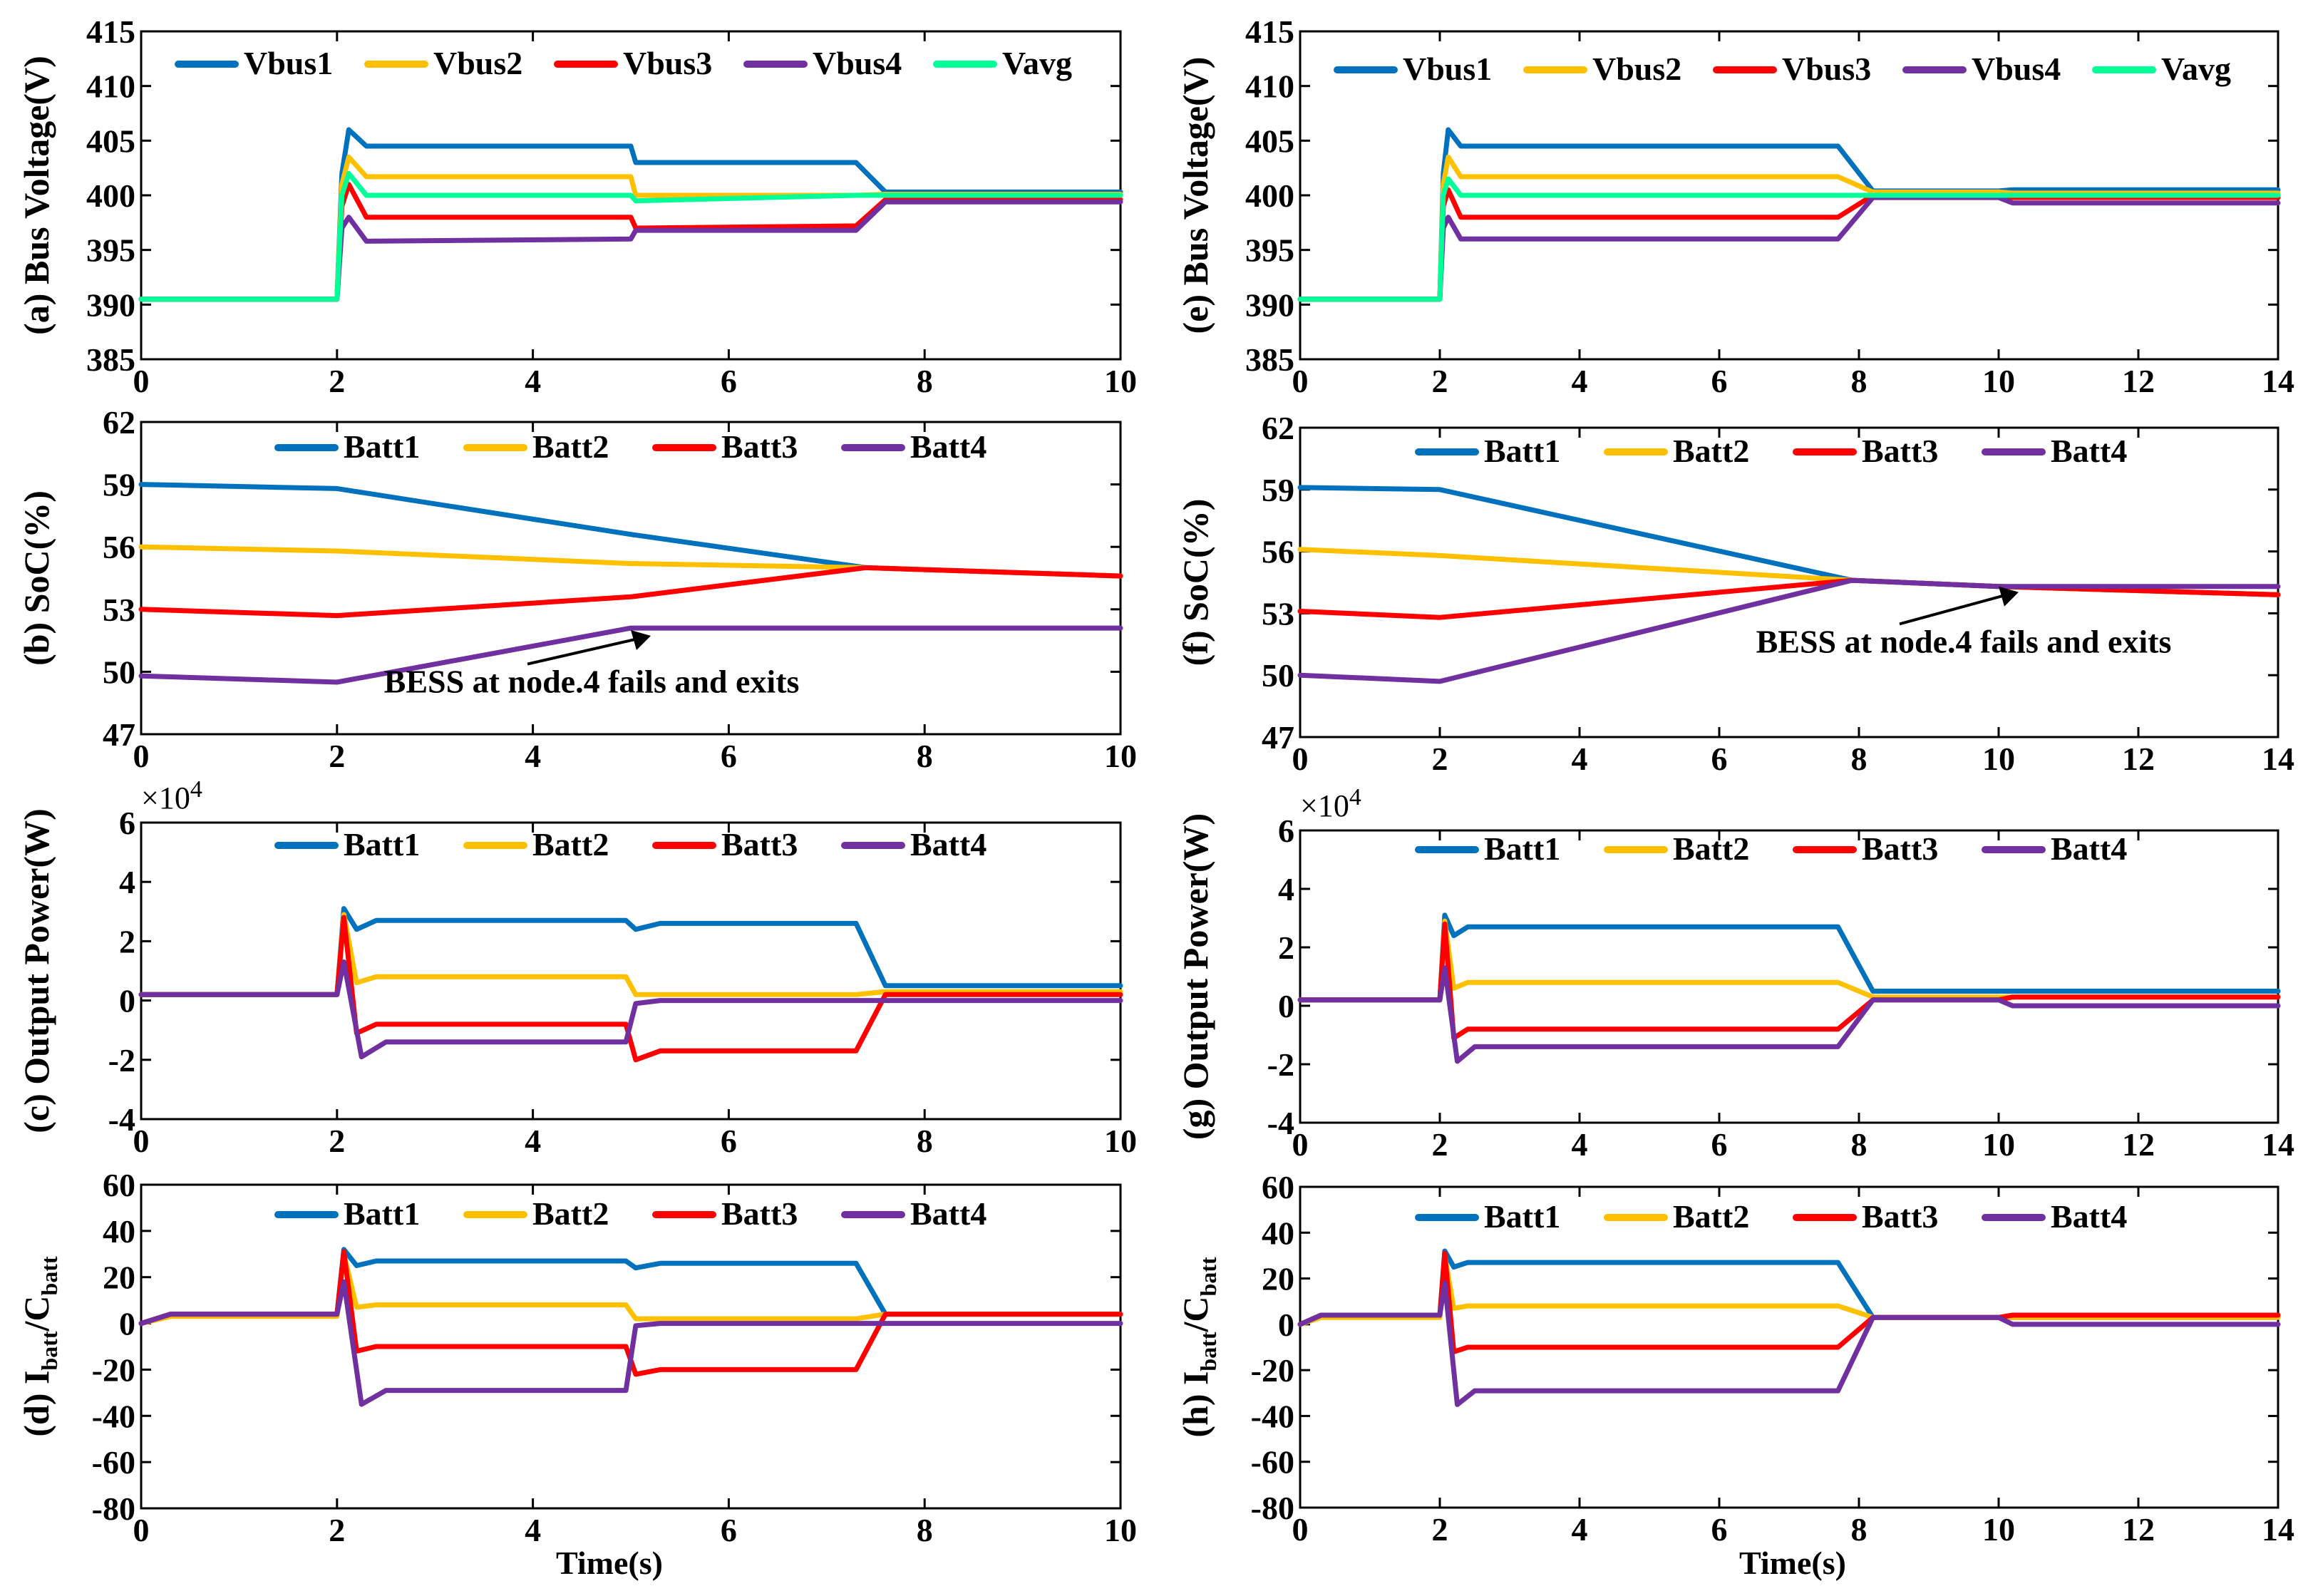  What do you see at coordinates (127, 882) in the screenshot?
I see `y-tick-label: 4` at bounding box center [127, 882].